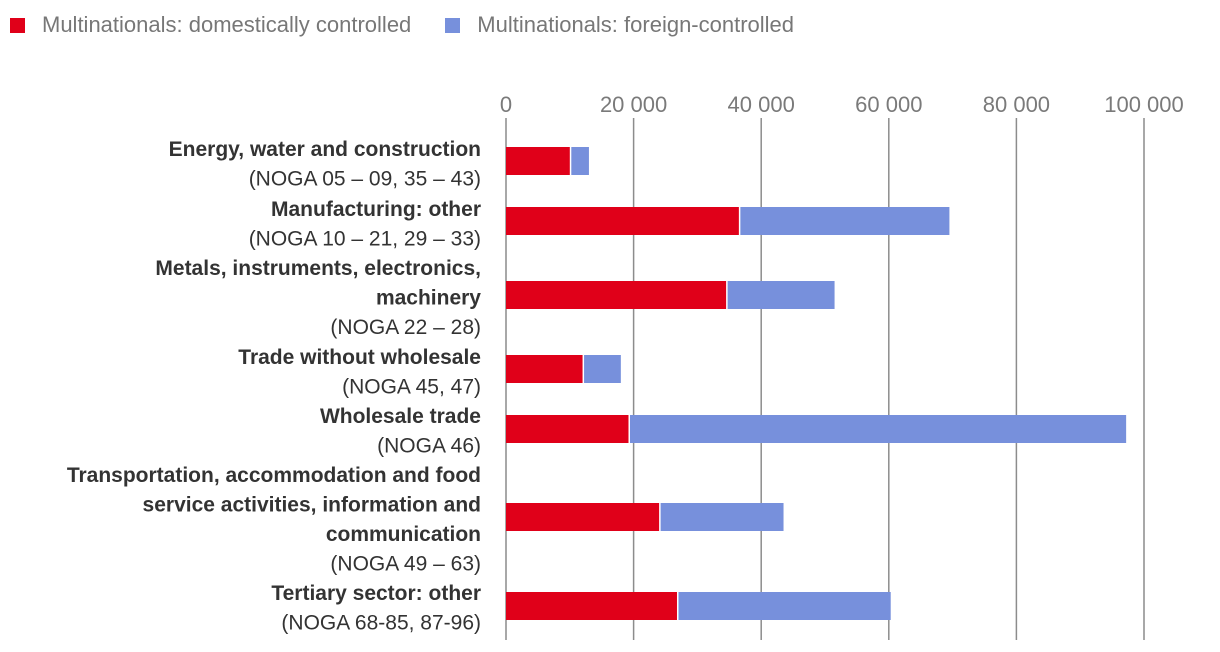  What do you see at coordinates (227, 24) in the screenshot?
I see `legend-label-domestic: Multinationals: domestically controlled` at bounding box center [227, 24].